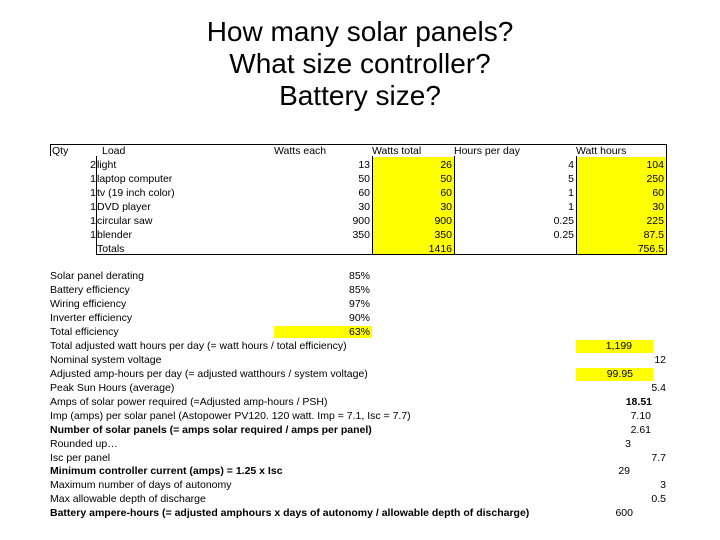 The width and height of the screenshot is (720, 540). Describe the element at coordinates (454, 205) in the screenshot. I see `watts-total-right-border` at that location.